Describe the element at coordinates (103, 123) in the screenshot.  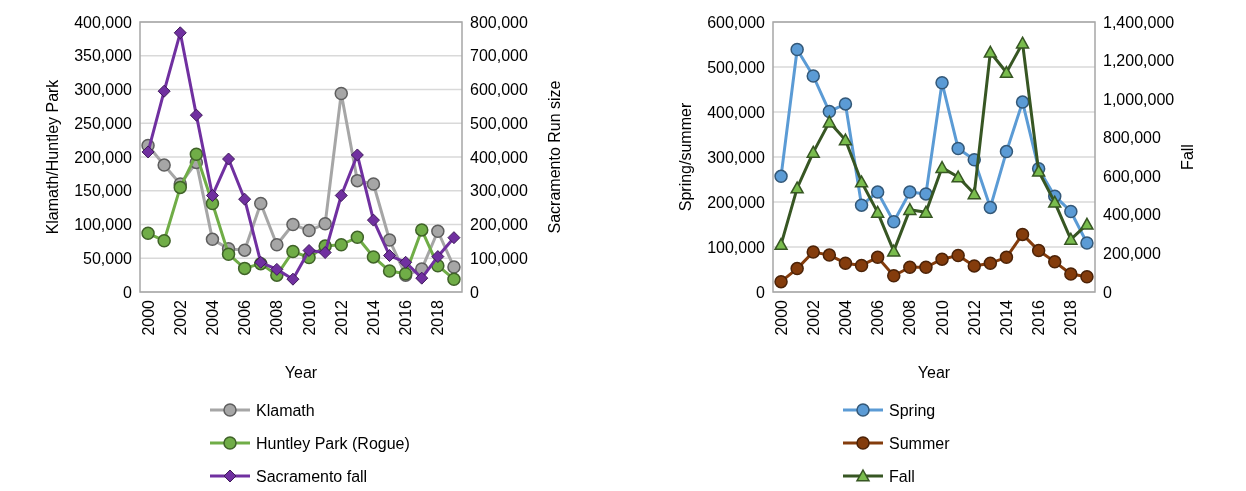
I see `y-tick-label: 250,000` at that location.